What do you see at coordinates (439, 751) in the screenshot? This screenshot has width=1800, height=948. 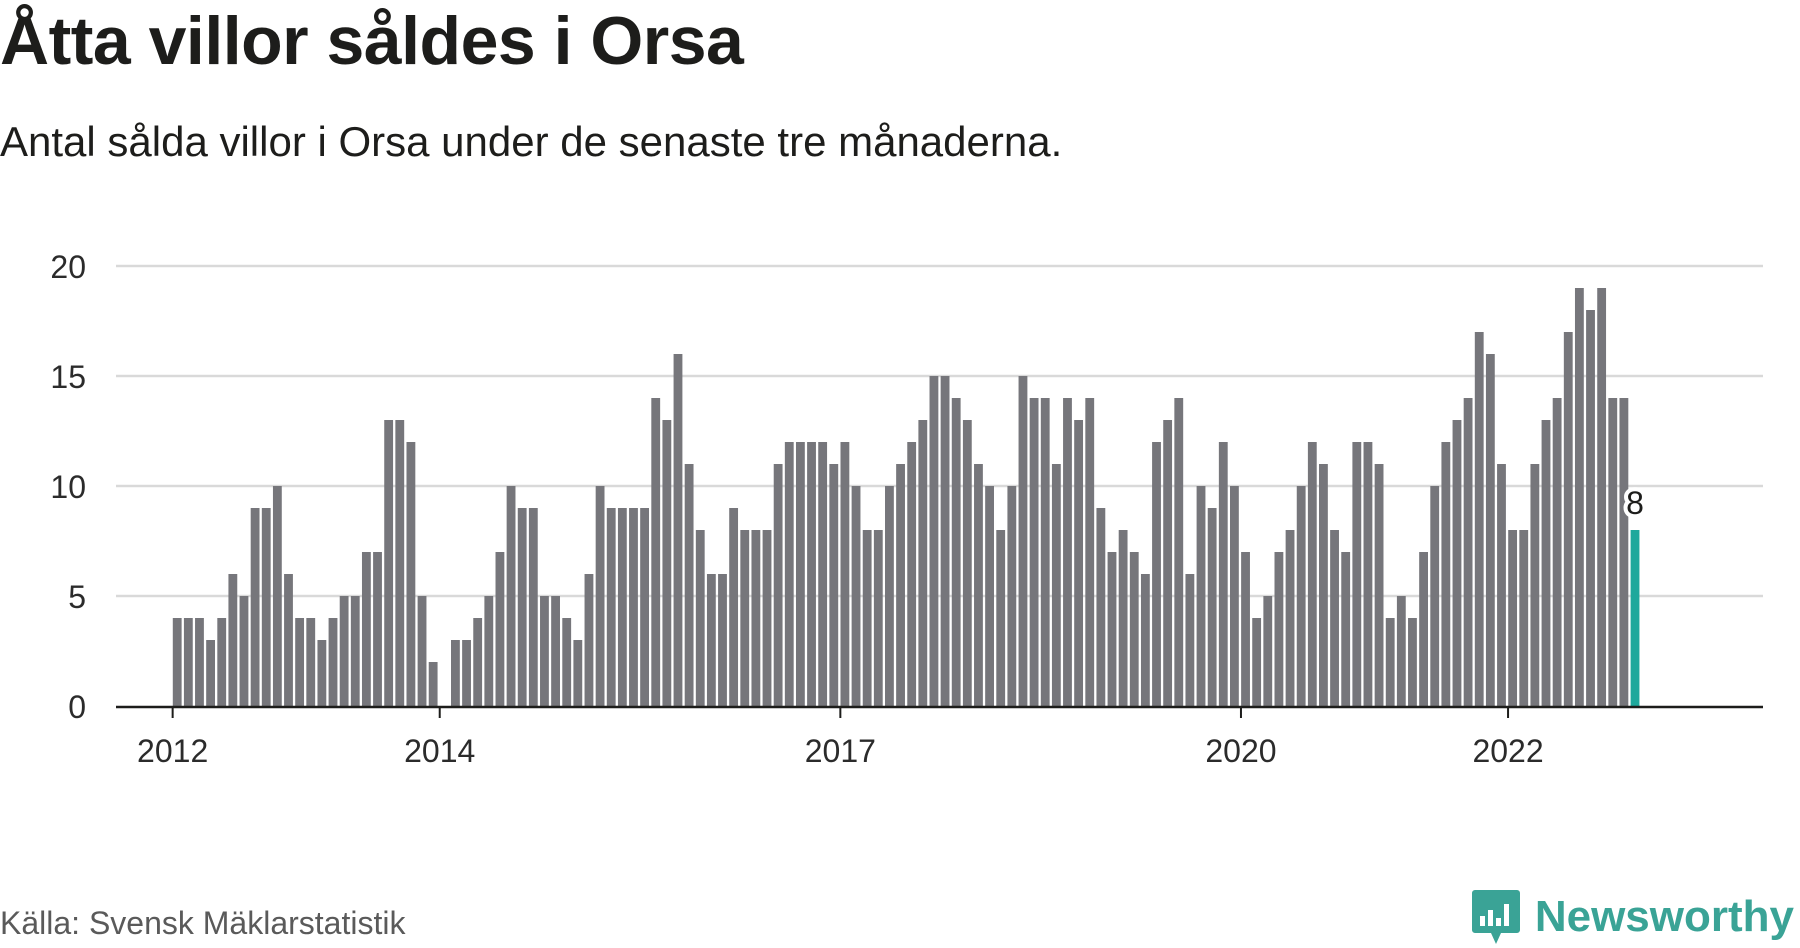 I see `x-tick-label: 2014` at bounding box center [439, 751].